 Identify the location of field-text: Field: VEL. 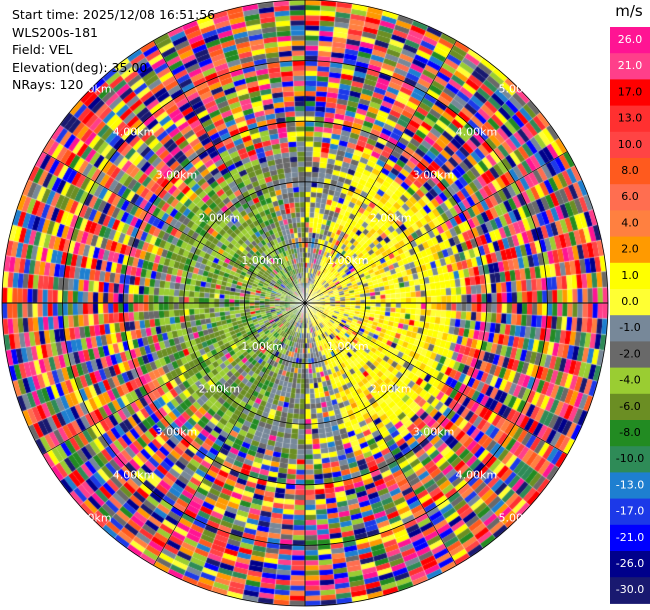
(42, 49).